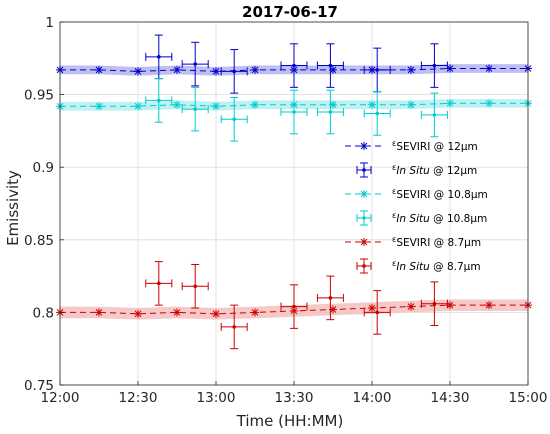  Describe the element at coordinates (290, 12) in the screenshot. I see `chart-title: 2017-06-17` at that location.